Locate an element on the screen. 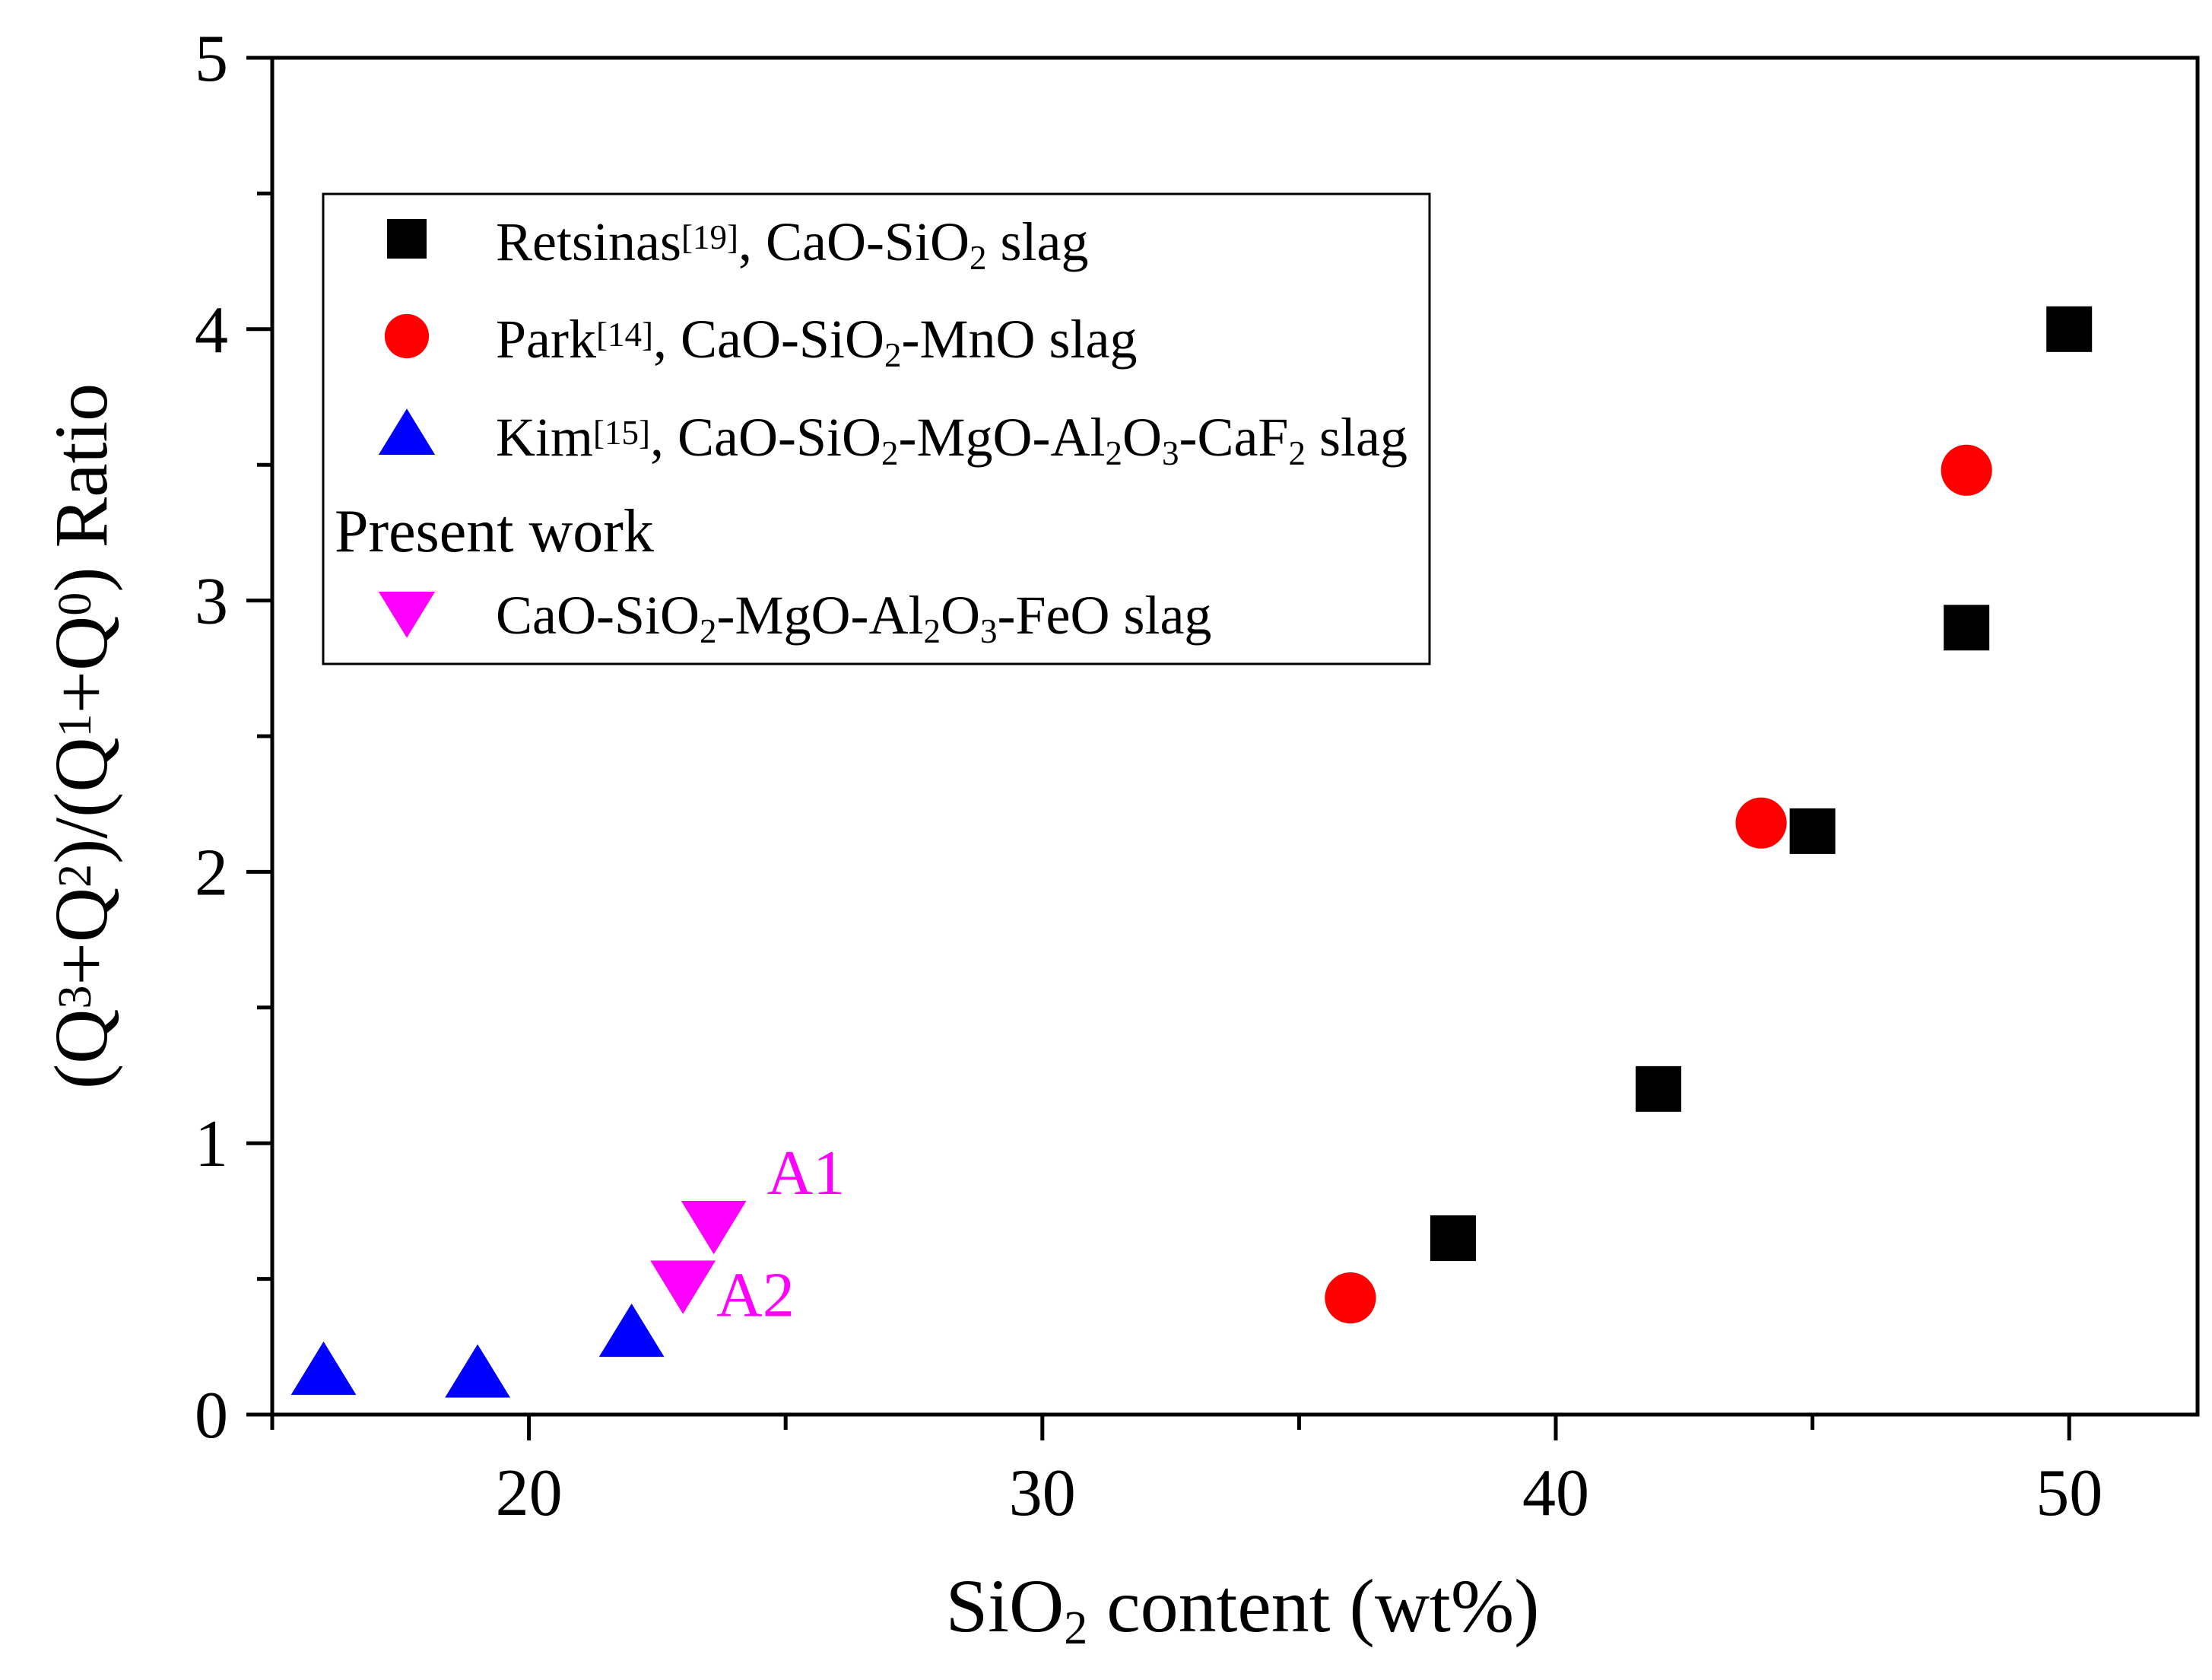 This screenshot has width=2212, height=1680. x-tick-label: 50 is located at coordinates (2069, 1493).